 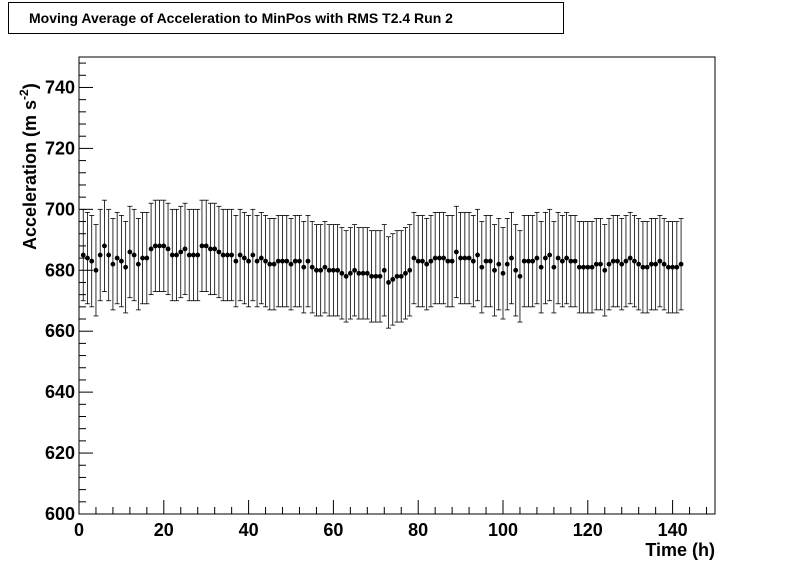 I want to click on y-tick-label: 700, so click(x=60, y=209).